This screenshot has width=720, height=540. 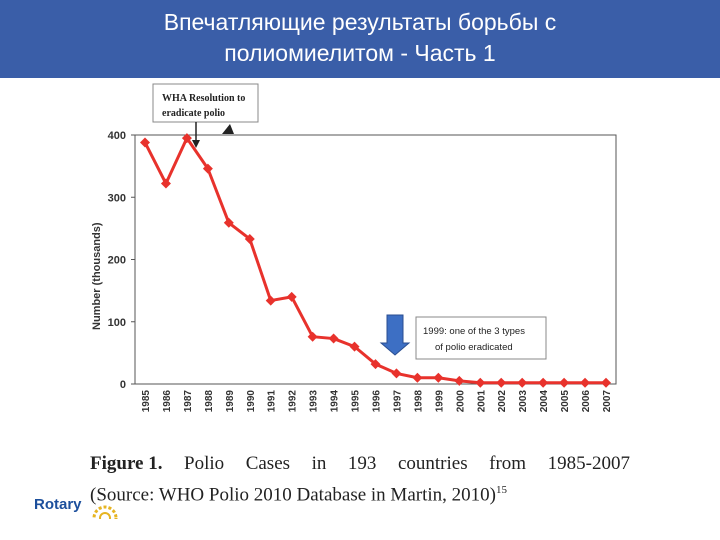 What do you see at coordinates (105, 512) in the screenshot?
I see `rotary-wheel-icon` at bounding box center [105, 512].